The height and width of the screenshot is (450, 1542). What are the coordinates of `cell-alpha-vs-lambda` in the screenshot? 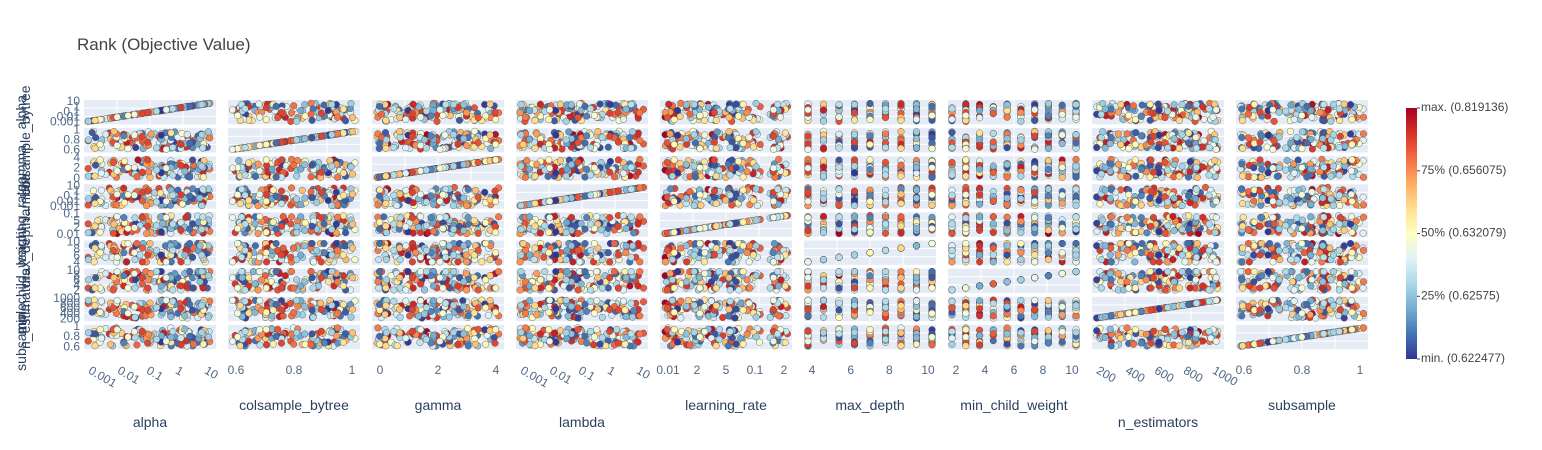 It's located at (582, 112).